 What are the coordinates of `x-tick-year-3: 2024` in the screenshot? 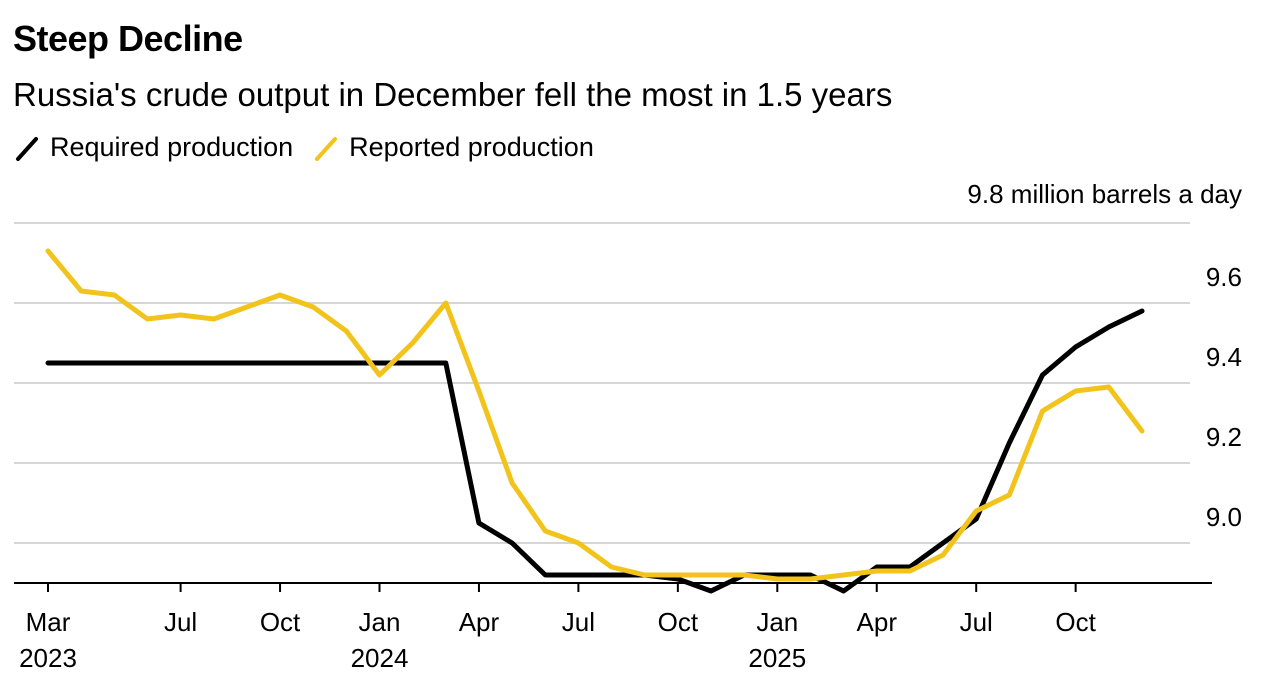 It's located at (380, 658).